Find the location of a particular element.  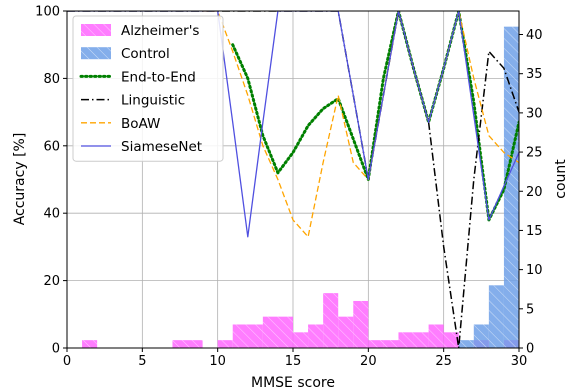

y2-tick-label: 40 is located at coordinates (534, 35).